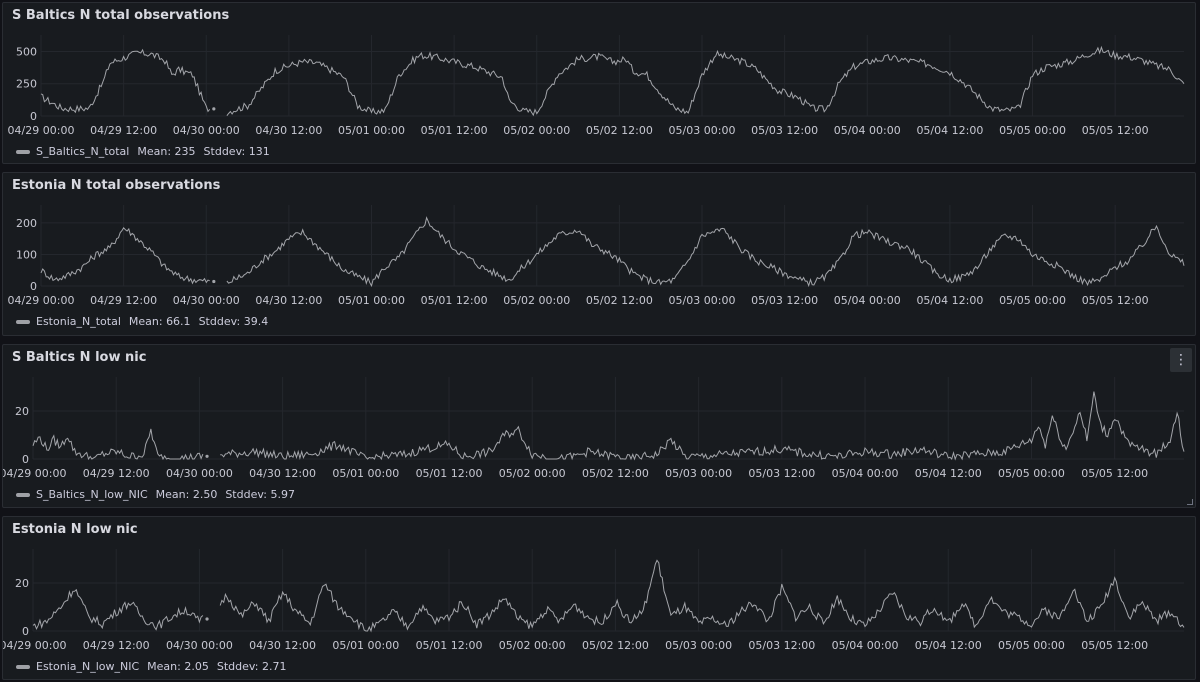 This screenshot has height=682, width=1200. Describe the element at coordinates (282, 494) in the screenshot. I see `legend-stddev-value: 5.97` at that location.